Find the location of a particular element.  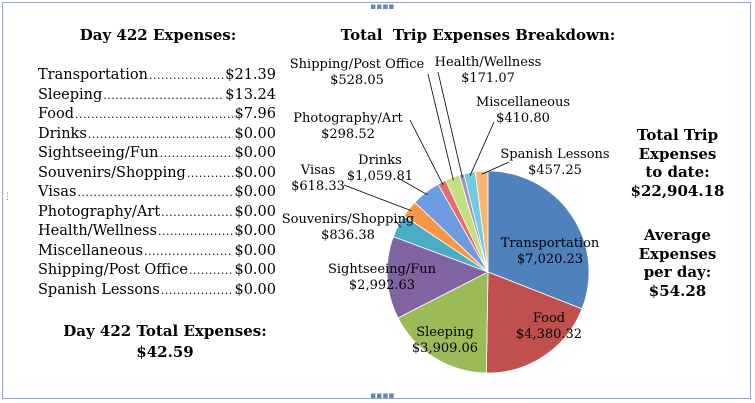

expense-label: Health/Wellness is located at coordinates (97, 231).